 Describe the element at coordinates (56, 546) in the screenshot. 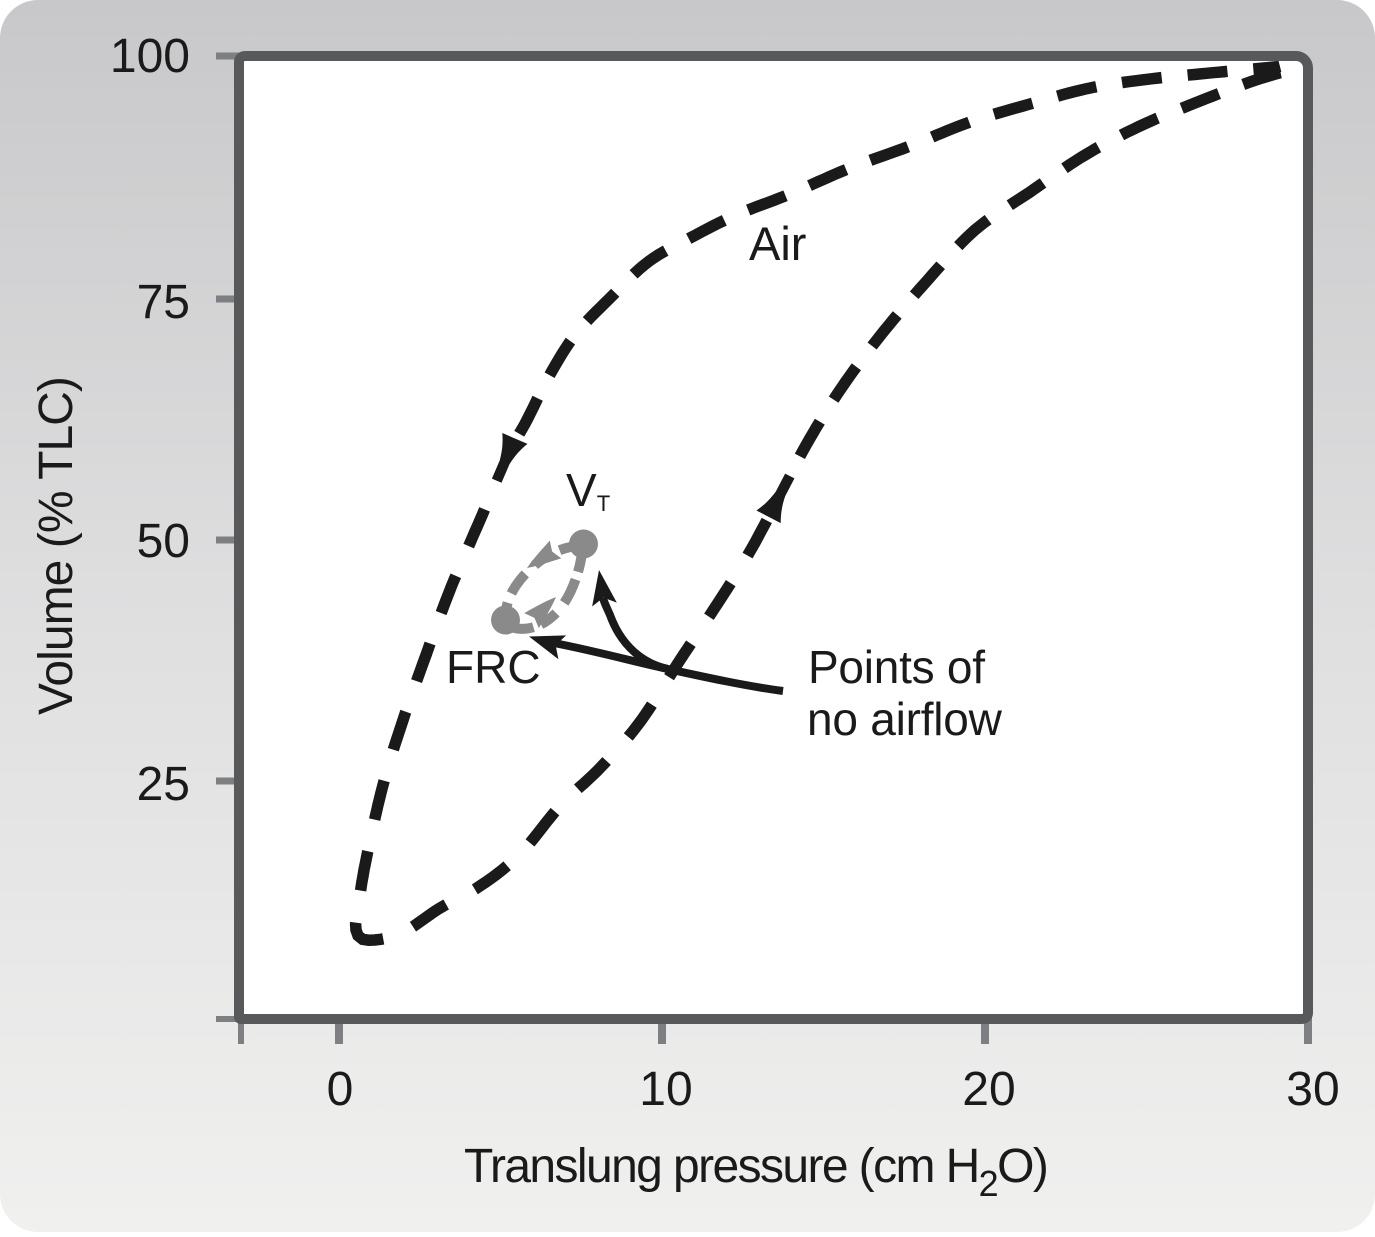

I see `svg-text: Volume (% TLC)` at that location.